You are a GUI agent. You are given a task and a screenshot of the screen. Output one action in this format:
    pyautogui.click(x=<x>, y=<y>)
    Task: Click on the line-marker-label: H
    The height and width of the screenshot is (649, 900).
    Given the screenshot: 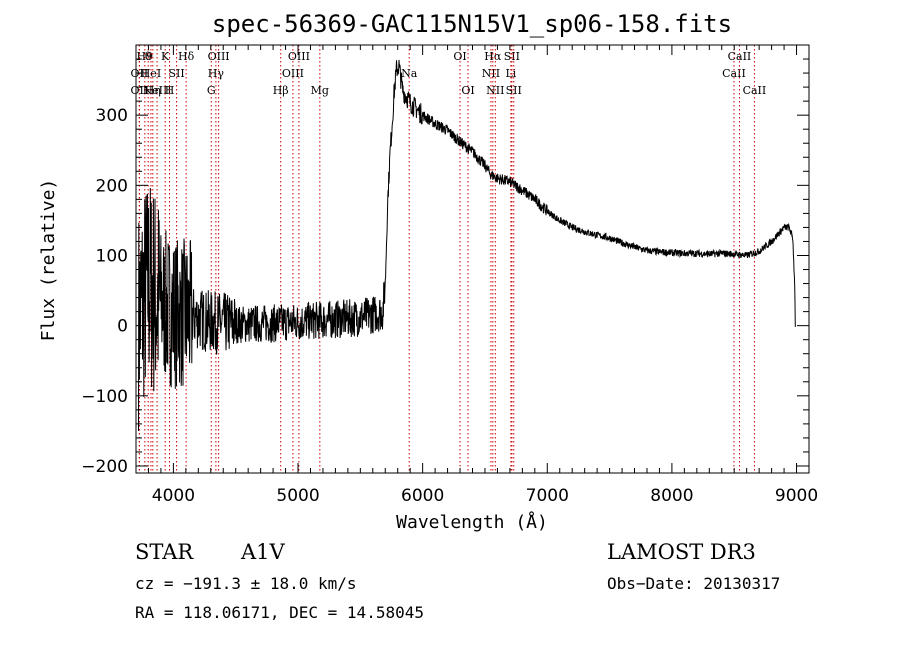 What is the action you would take?
    pyautogui.click(x=170, y=90)
    